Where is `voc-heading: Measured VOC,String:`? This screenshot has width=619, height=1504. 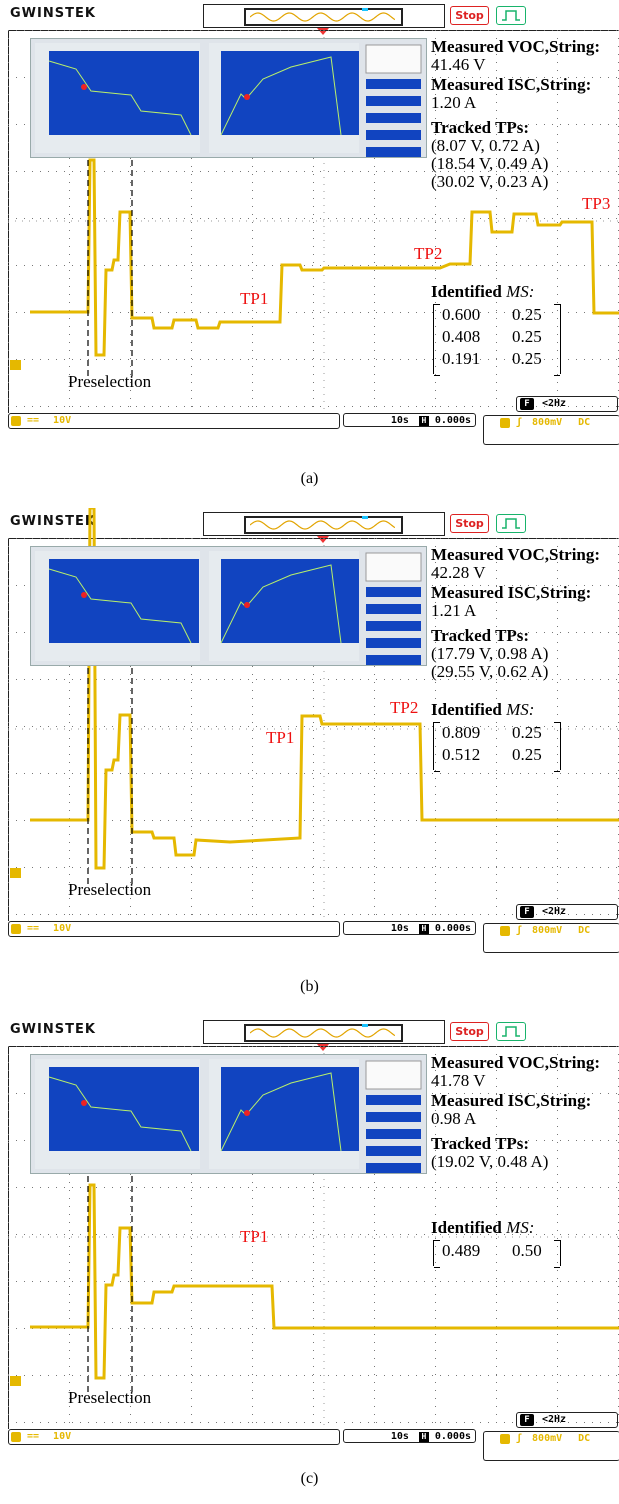
voc-heading: Measured VOC,String: is located at coordinates (516, 554).